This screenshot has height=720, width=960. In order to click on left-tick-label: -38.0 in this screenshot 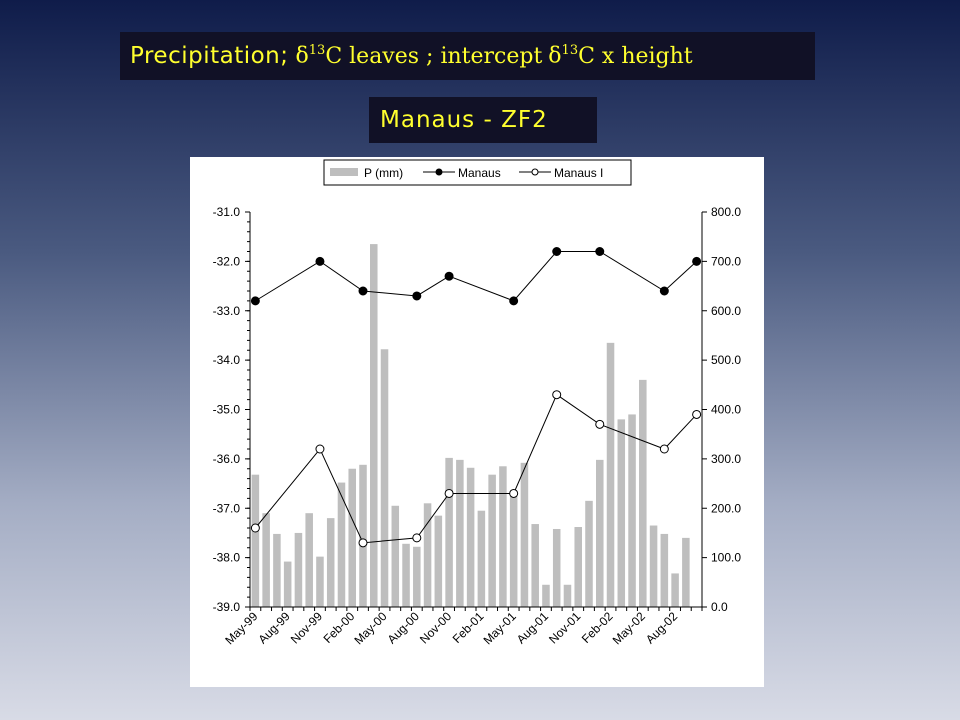, I will do `click(227, 558)`.